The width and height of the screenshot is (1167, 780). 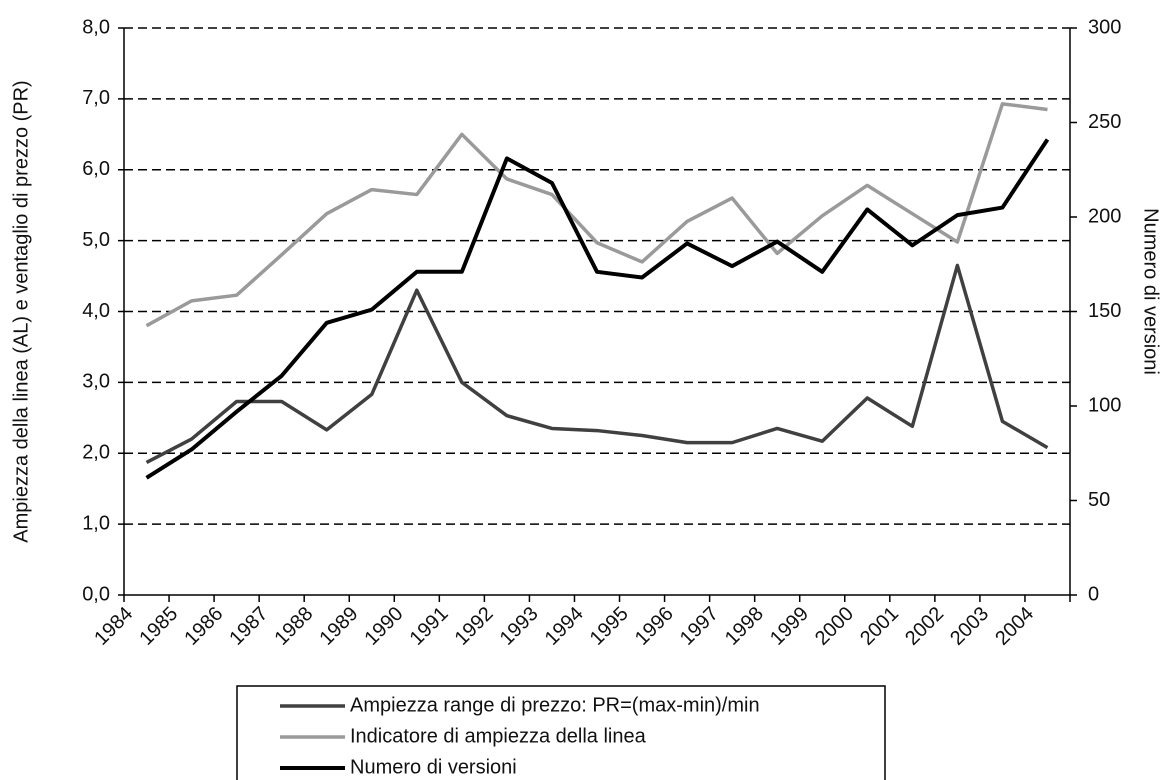 What do you see at coordinates (789, 626) in the screenshot?
I see `x-tick-label: 1999` at bounding box center [789, 626].